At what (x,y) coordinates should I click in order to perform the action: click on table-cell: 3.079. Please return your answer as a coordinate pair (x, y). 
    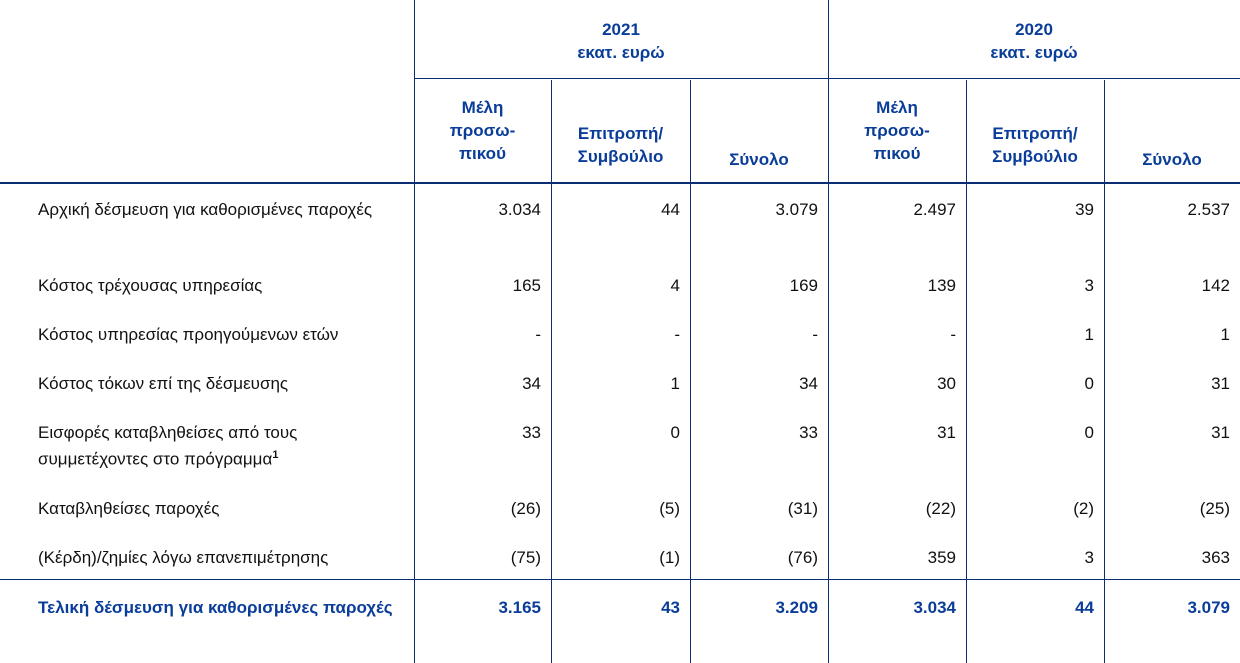
    Looking at the image, I should click on (796, 209).